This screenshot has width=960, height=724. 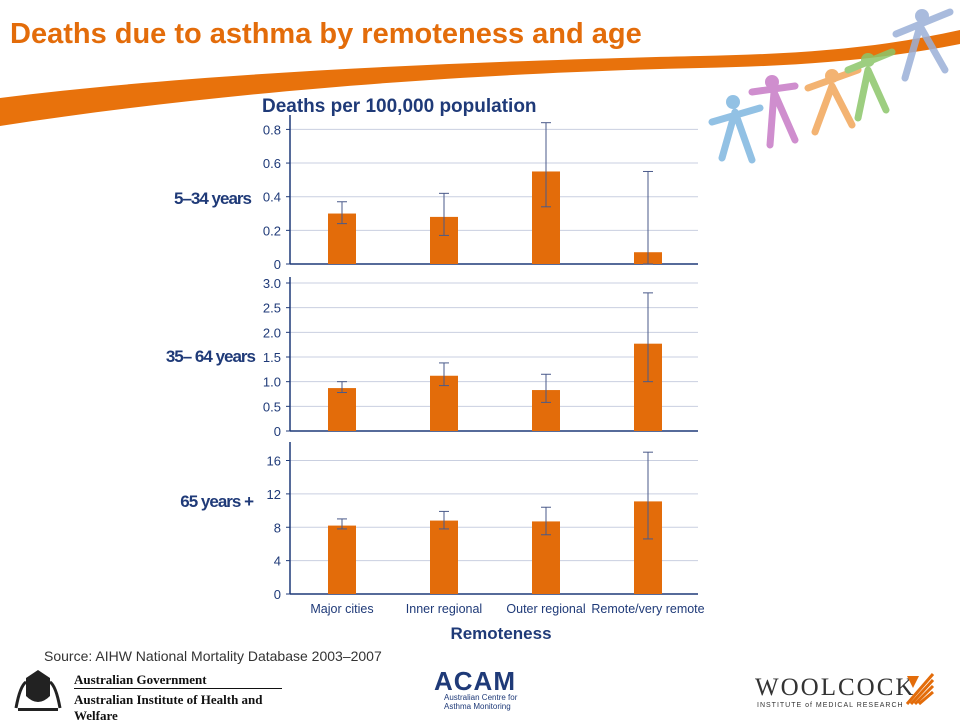 What do you see at coordinates (272, 197) in the screenshot?
I see `y-tick-label: 0.4` at bounding box center [272, 197].